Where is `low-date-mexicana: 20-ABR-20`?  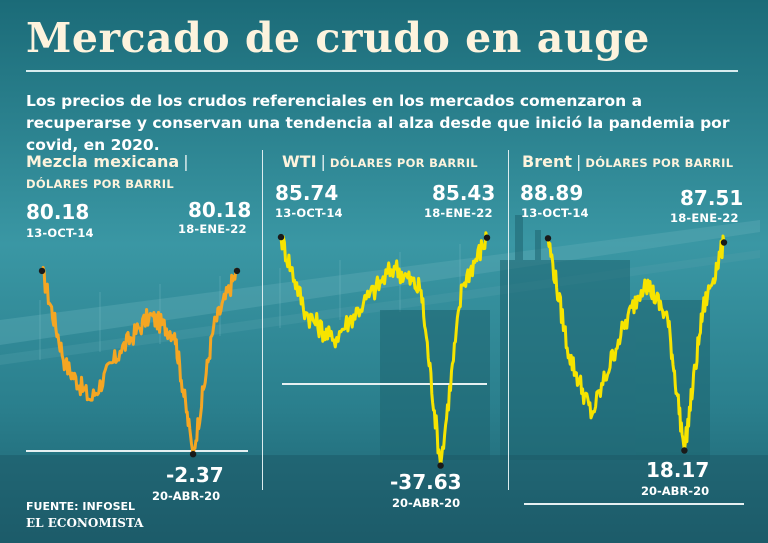 low-date-mexicana: 20-ABR-20 is located at coordinates (186, 496).